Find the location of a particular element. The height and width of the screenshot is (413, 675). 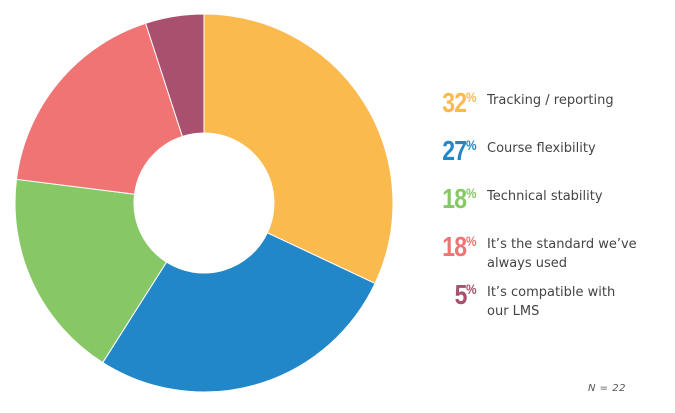

legend-item-5: 5% It’s compatible with our LMS is located at coordinates (546, 304).